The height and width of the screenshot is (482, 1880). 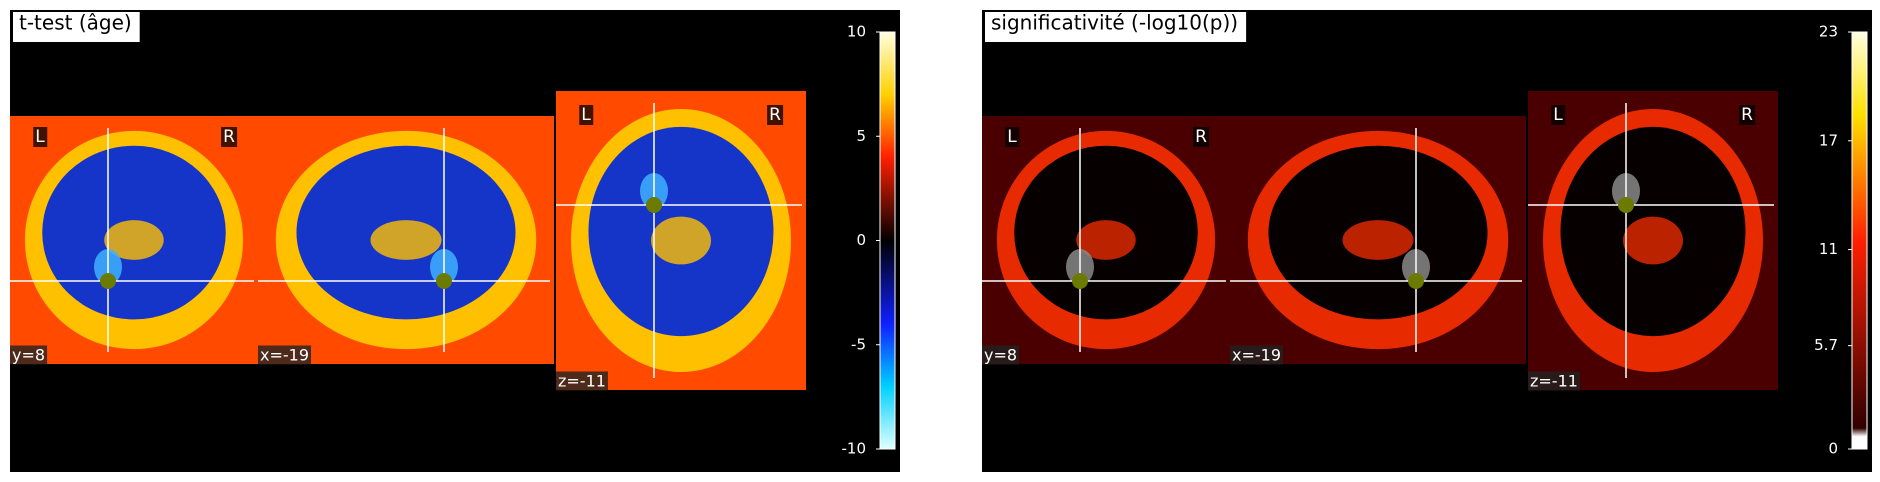 What do you see at coordinates (75, 23) in the screenshot?
I see `panel-title: t-test (âge)` at bounding box center [75, 23].